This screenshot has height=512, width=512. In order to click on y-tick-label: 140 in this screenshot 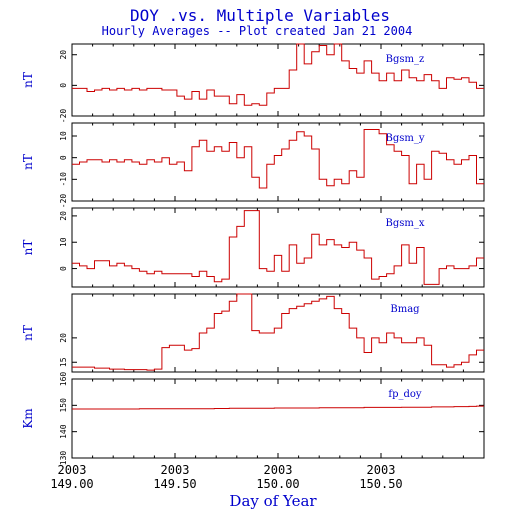, I will do `click(63, 431)`.